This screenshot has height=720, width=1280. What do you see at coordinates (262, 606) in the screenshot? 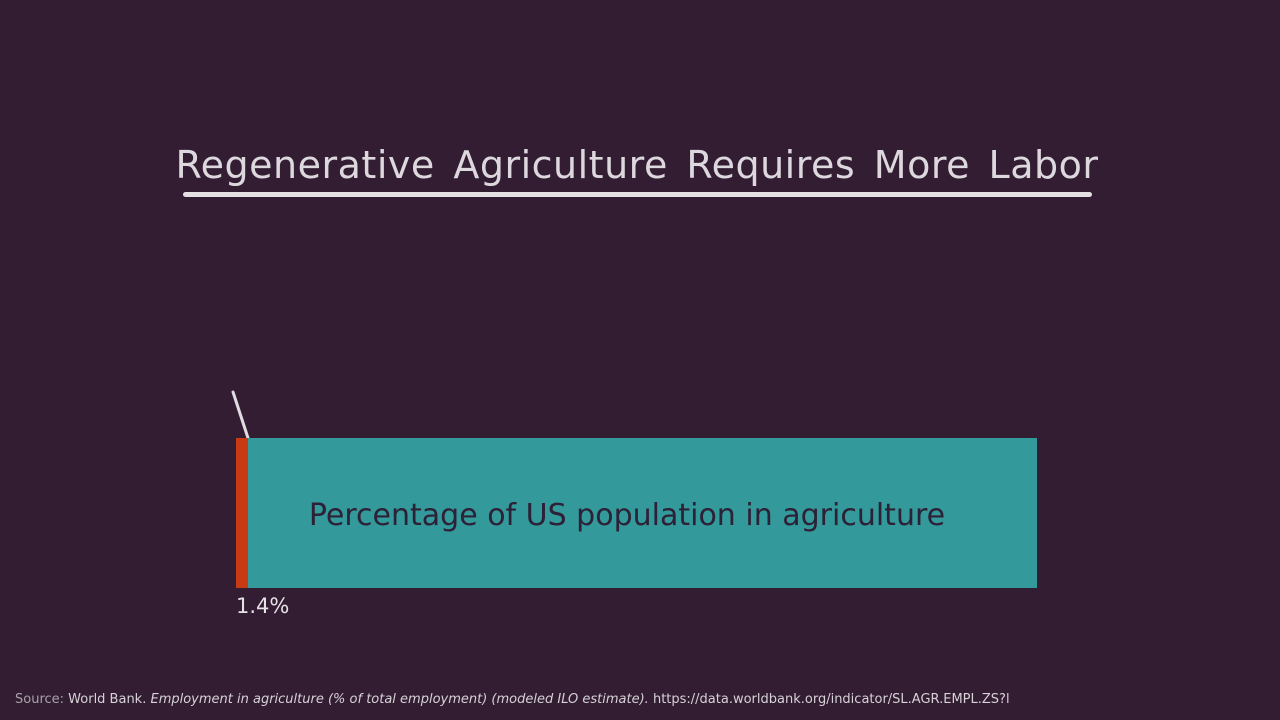
I see `value-label: 1.4%` at bounding box center [262, 606].